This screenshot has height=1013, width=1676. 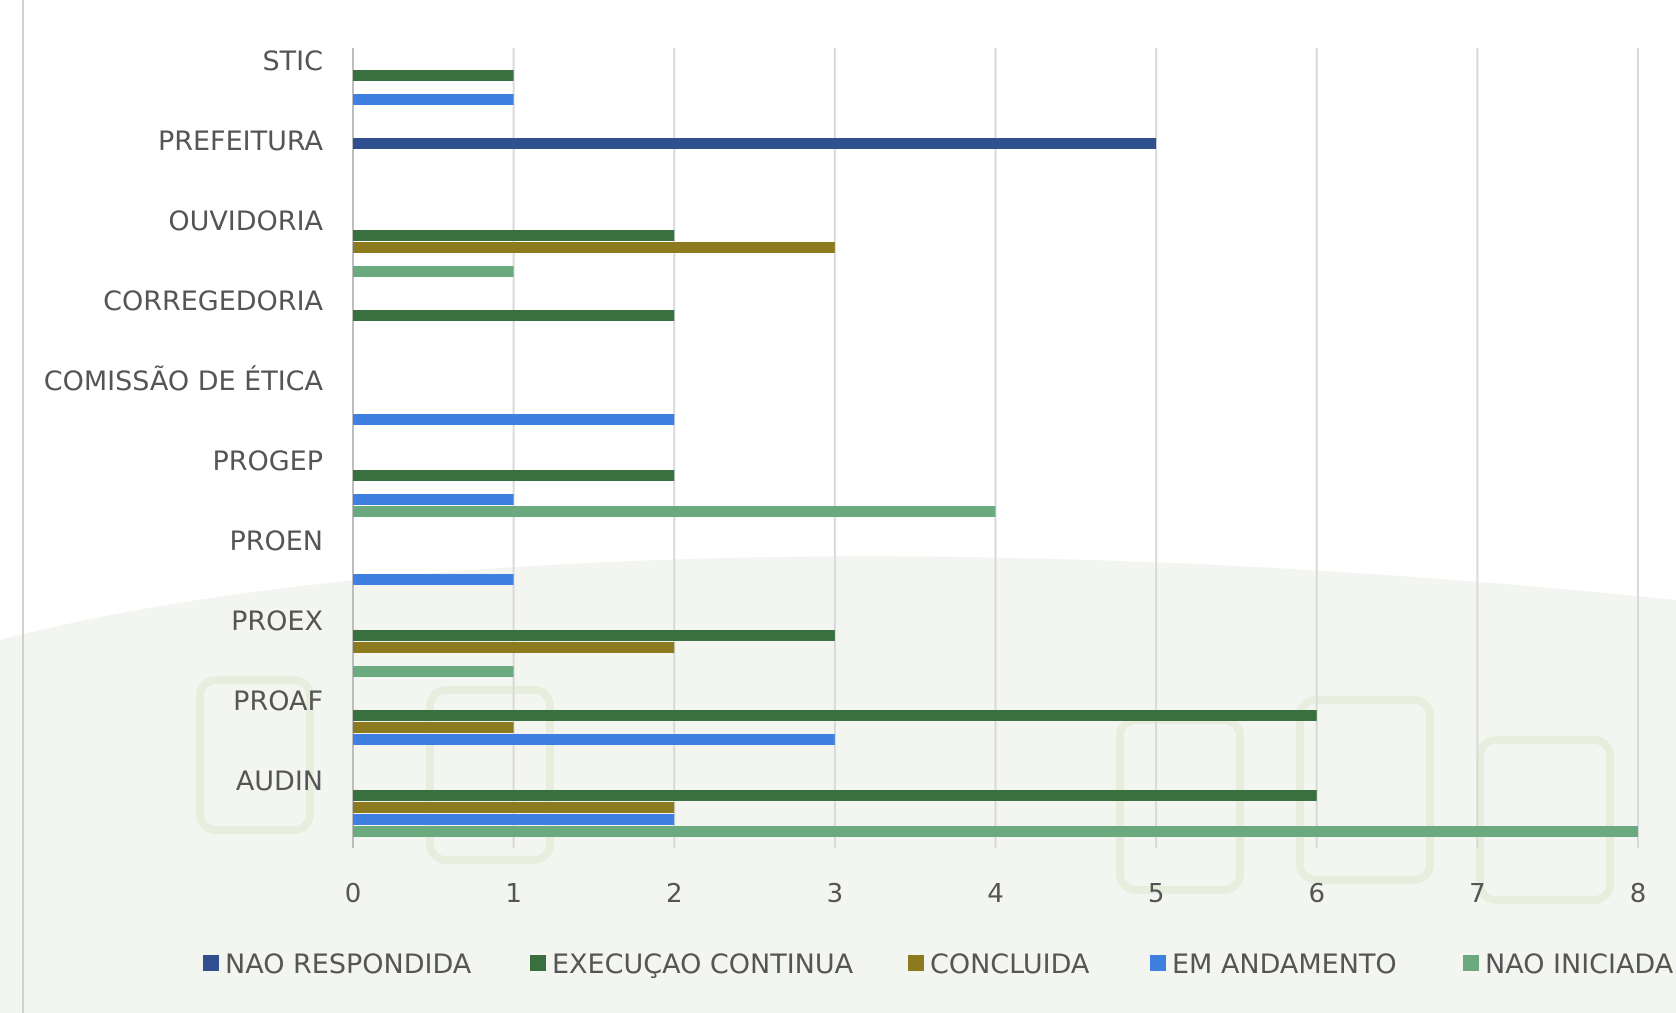 I want to click on category-label: CORREGEDORIA, so click(x=213, y=301).